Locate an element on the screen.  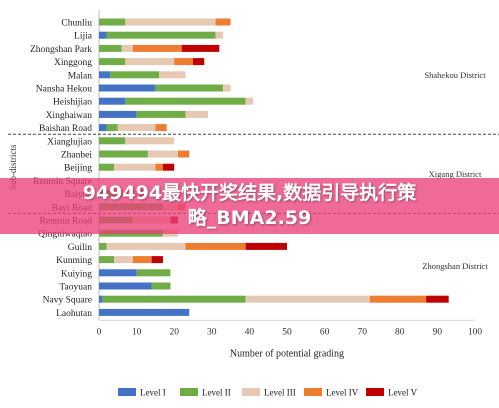
legend-label: Level III is located at coordinates (280, 393).